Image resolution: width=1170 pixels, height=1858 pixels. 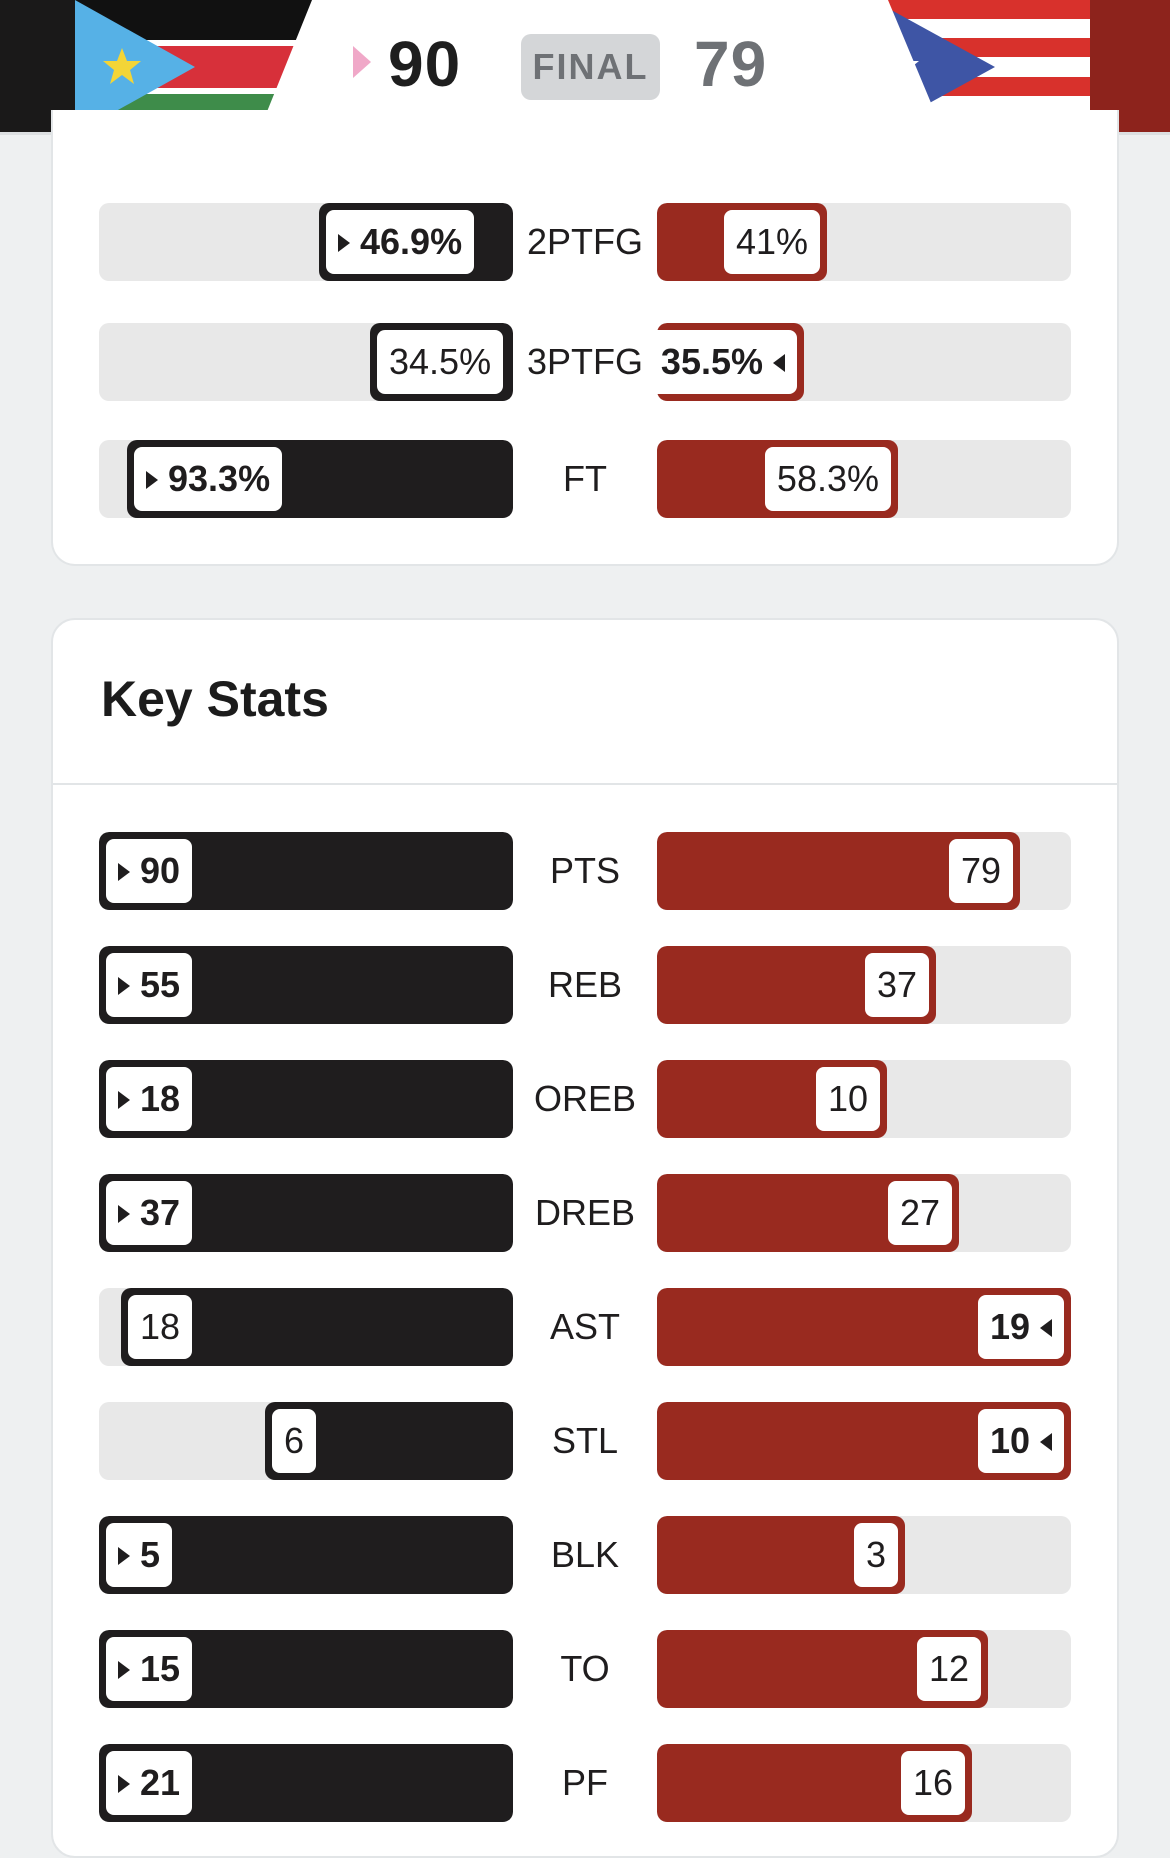 I want to click on home-stat-value: 15, so click(x=149, y=1669).